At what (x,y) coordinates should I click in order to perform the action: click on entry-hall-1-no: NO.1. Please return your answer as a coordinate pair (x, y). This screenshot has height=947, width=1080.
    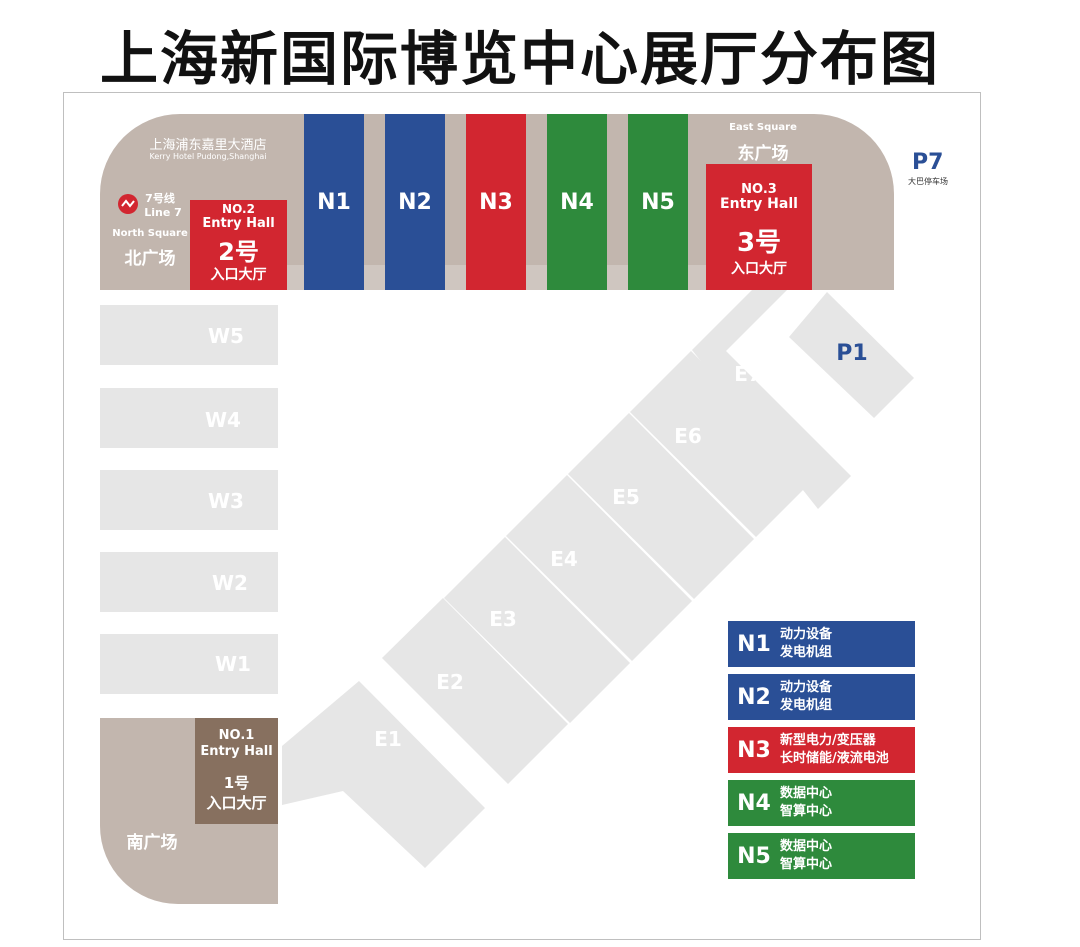
    Looking at the image, I should click on (236, 735).